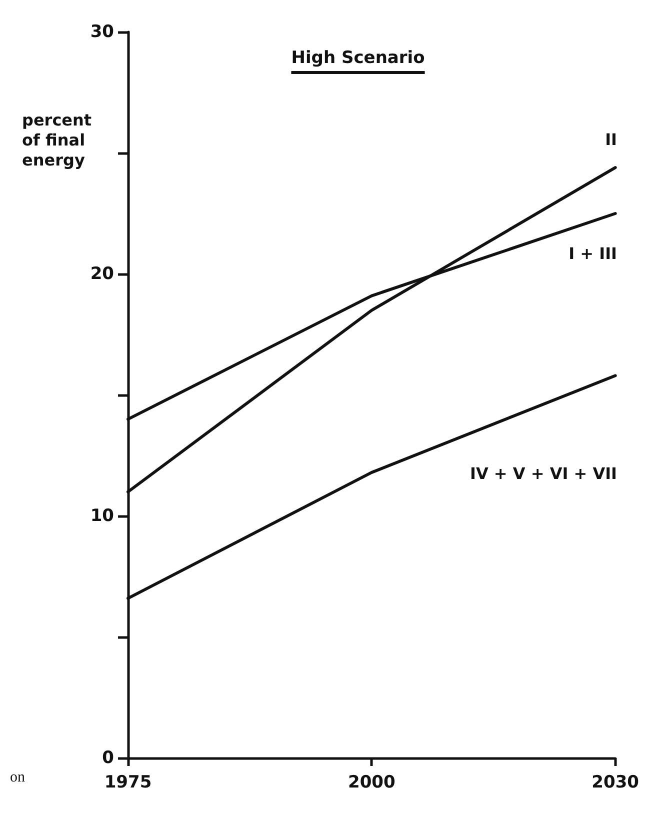 The height and width of the screenshot is (813, 650). I want to click on series-label: I + III, so click(592, 253).